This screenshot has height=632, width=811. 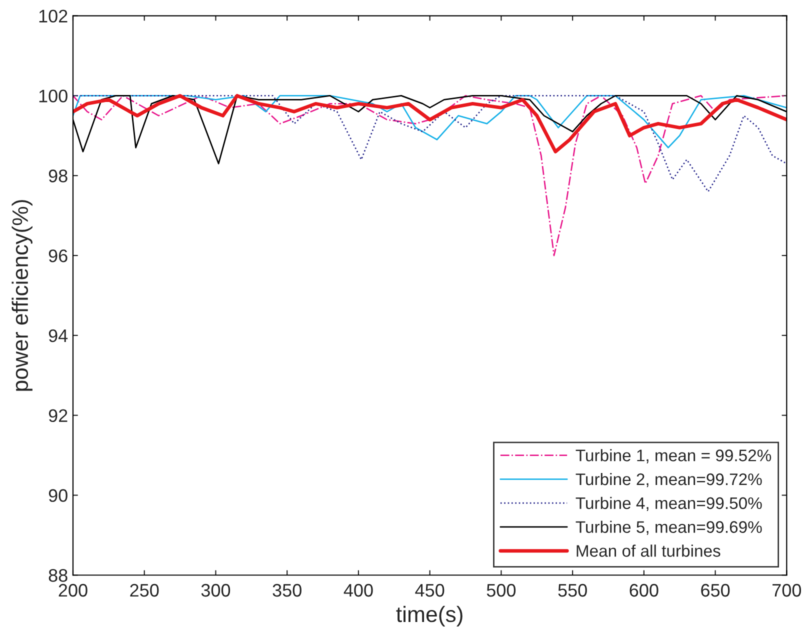 I want to click on legend-label: Turbine 5, mean=99.69%, so click(x=669, y=527).